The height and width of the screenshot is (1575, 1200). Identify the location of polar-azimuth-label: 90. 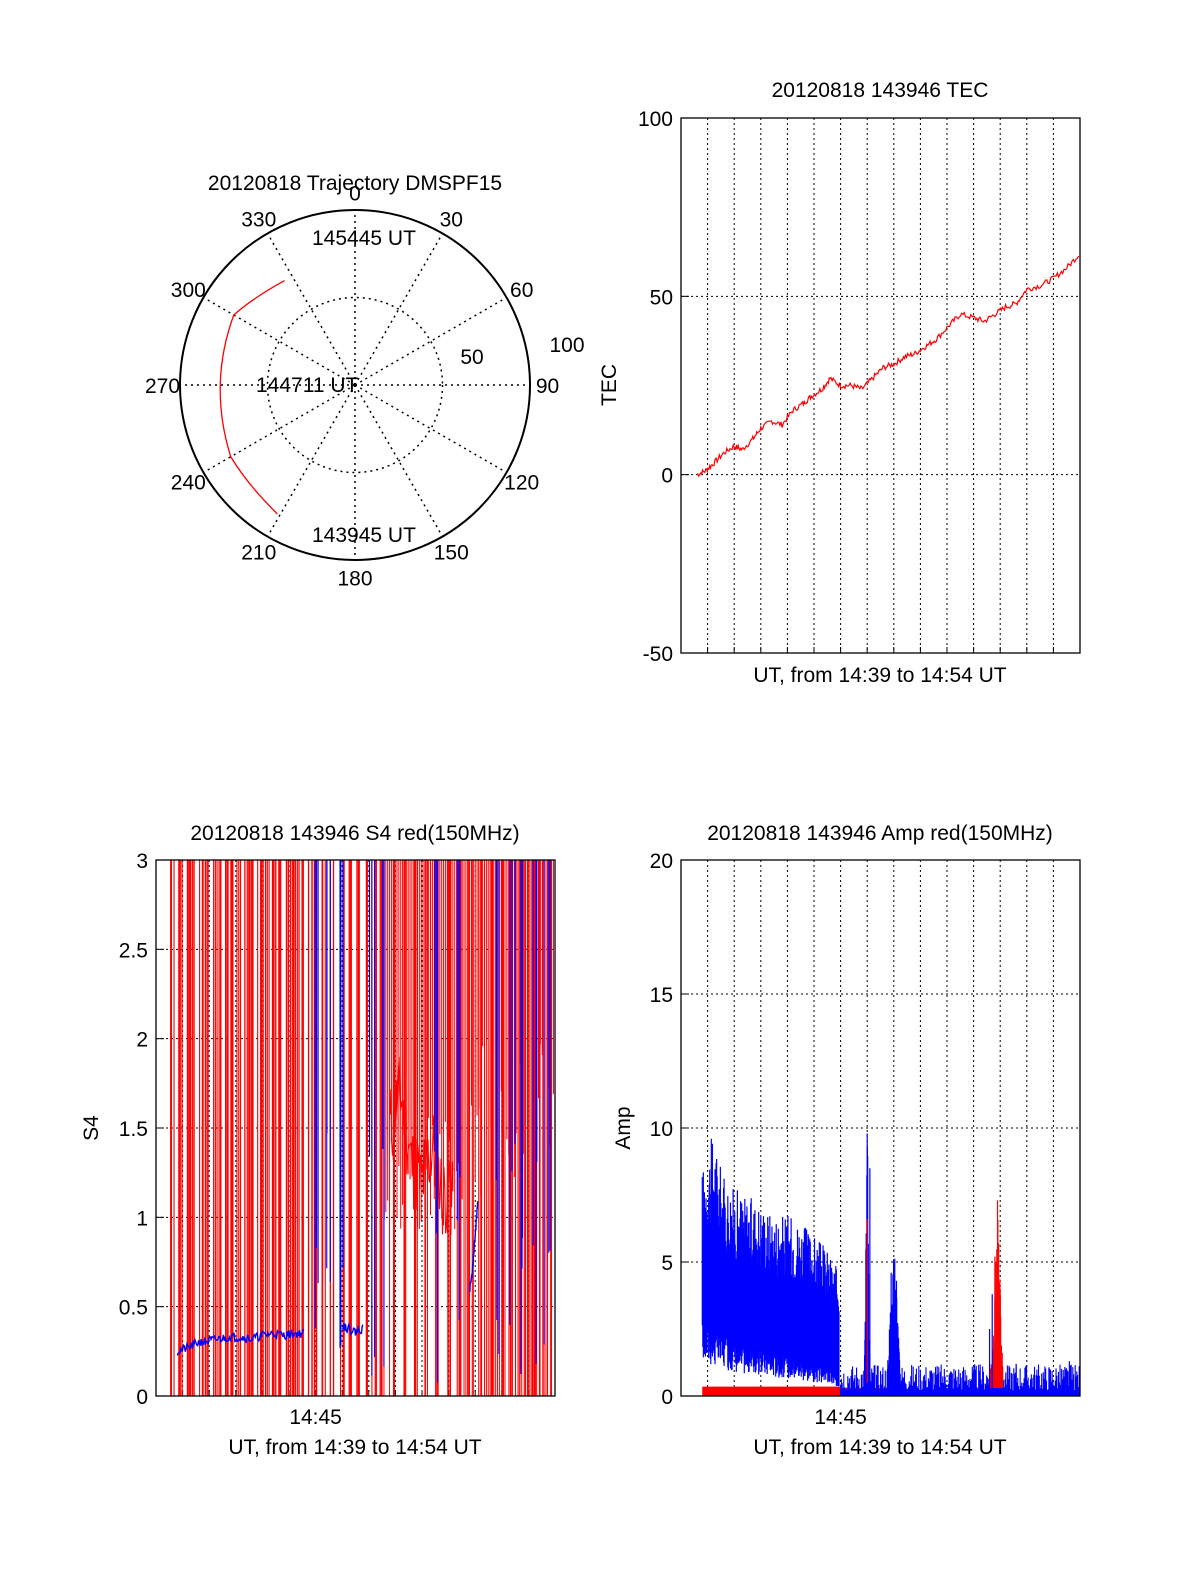
(547, 386).